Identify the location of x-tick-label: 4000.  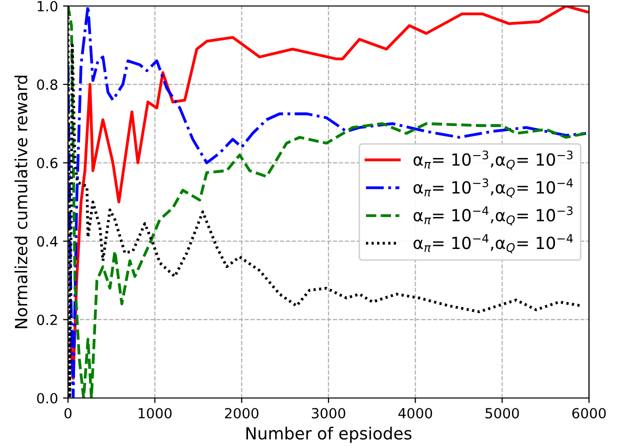
(415, 413).